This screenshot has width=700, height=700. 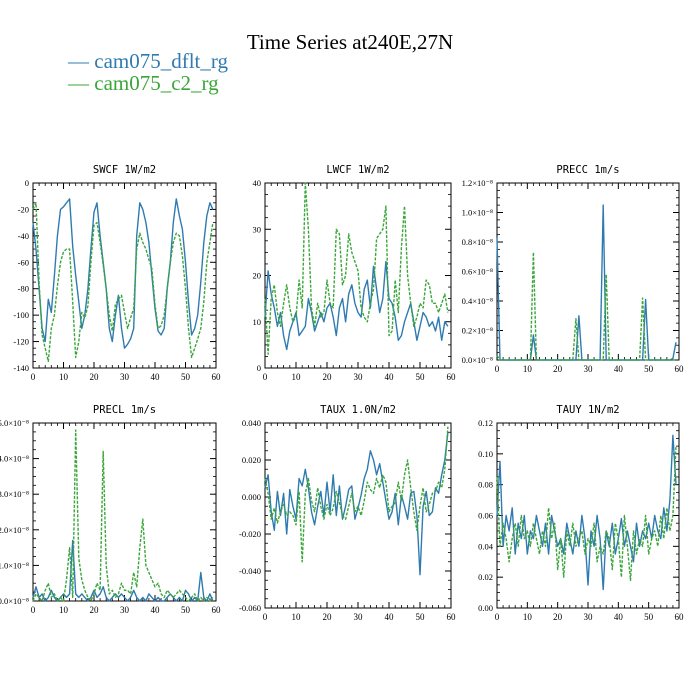 What do you see at coordinates (14, 530) in the screenshot?
I see `y-tick-label: 2.0×10⁻⁸` at bounding box center [14, 530].